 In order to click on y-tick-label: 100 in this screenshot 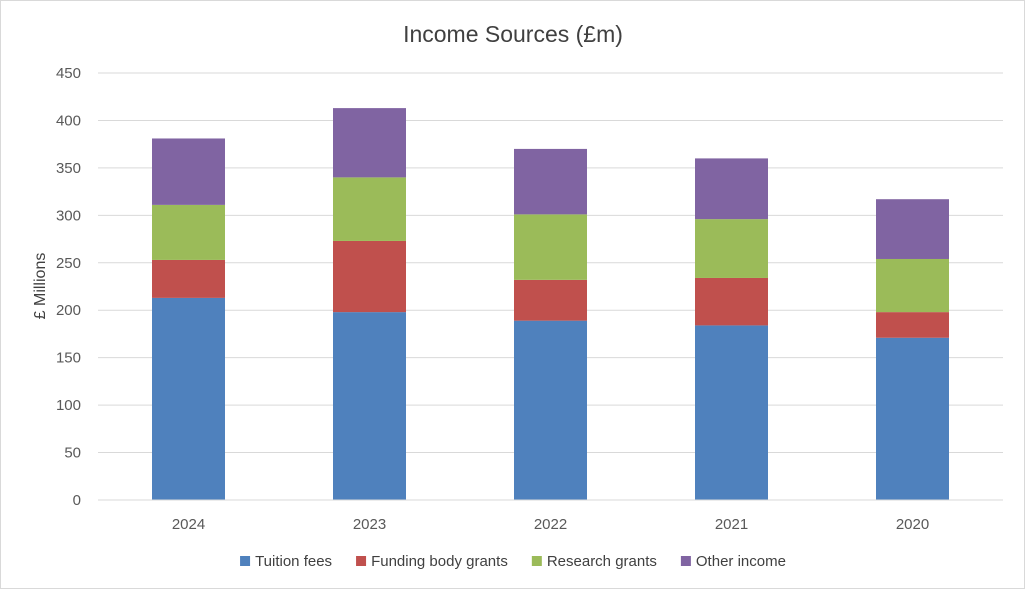, I will do `click(68, 405)`.